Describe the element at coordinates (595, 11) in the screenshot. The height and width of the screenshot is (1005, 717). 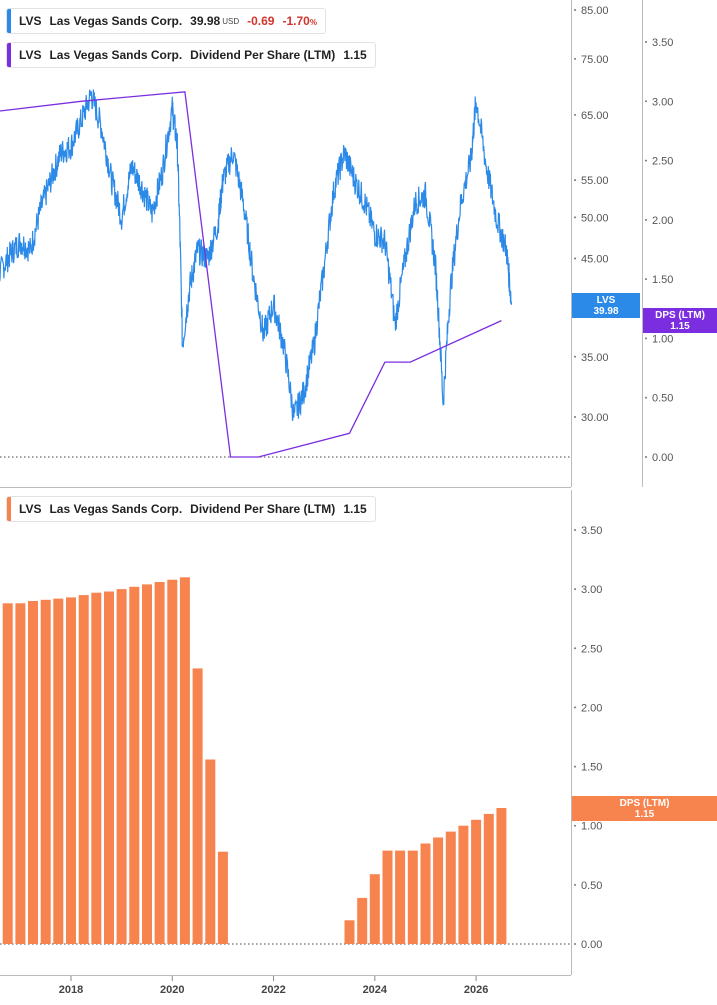
I see `price-tick-label: 85.00` at that location.